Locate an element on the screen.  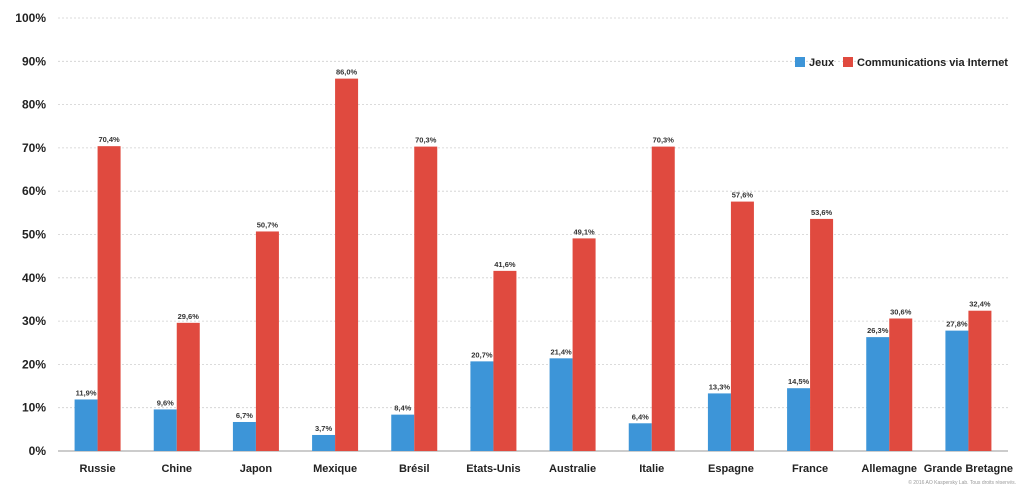
category-label: Mexique is located at coordinates (335, 469).